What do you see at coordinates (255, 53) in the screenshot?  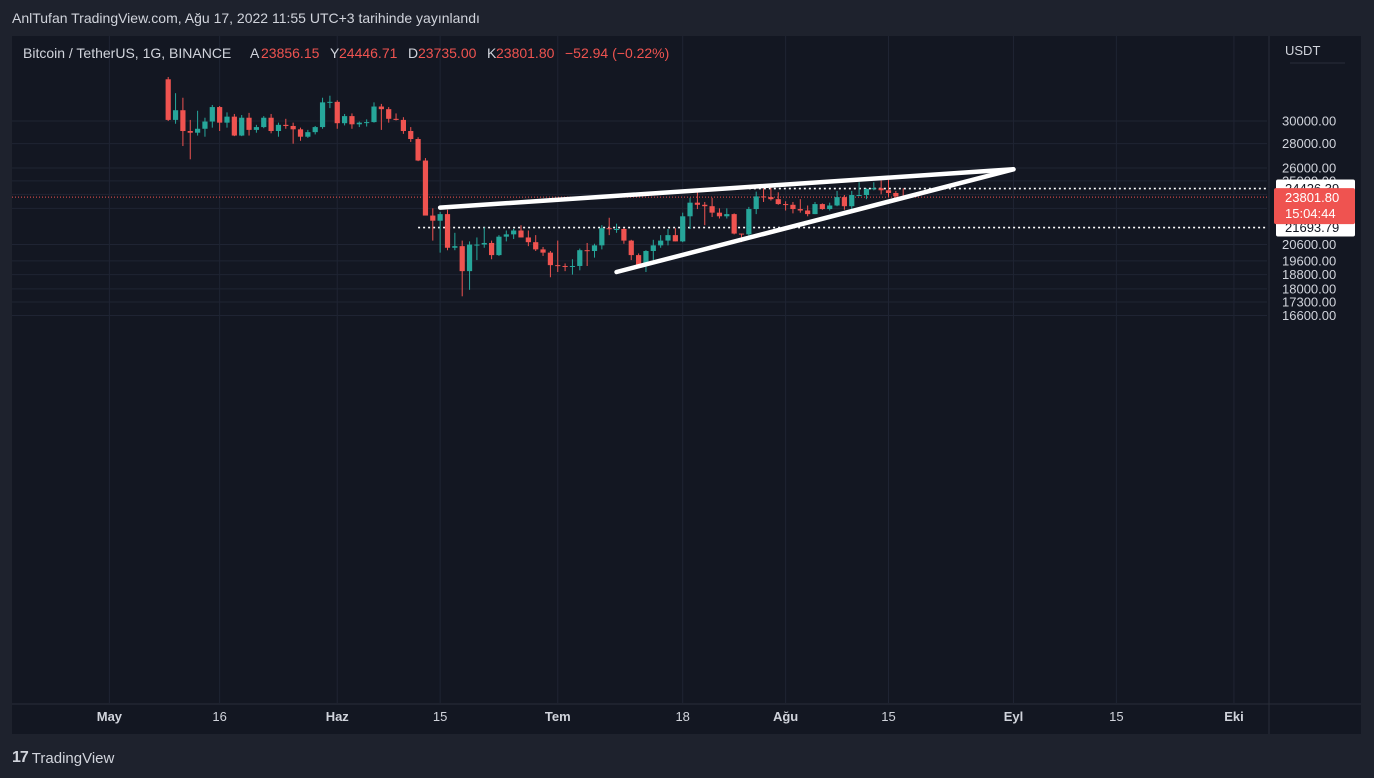 I see `open-letter: A` at bounding box center [255, 53].